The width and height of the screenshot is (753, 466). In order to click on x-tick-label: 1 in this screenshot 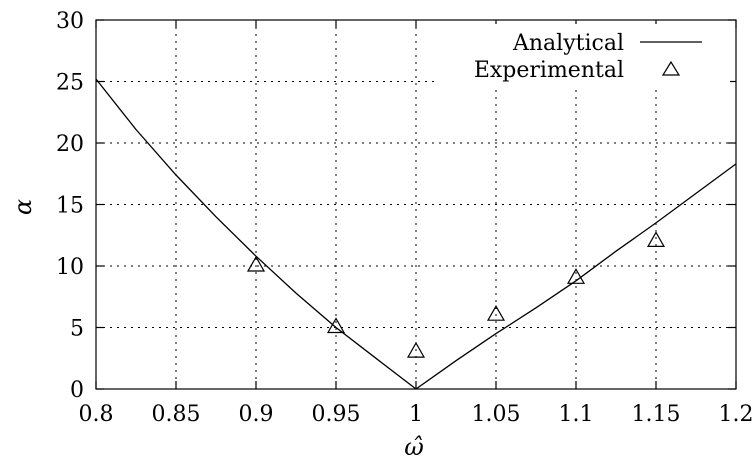, I will do `click(416, 414)`.